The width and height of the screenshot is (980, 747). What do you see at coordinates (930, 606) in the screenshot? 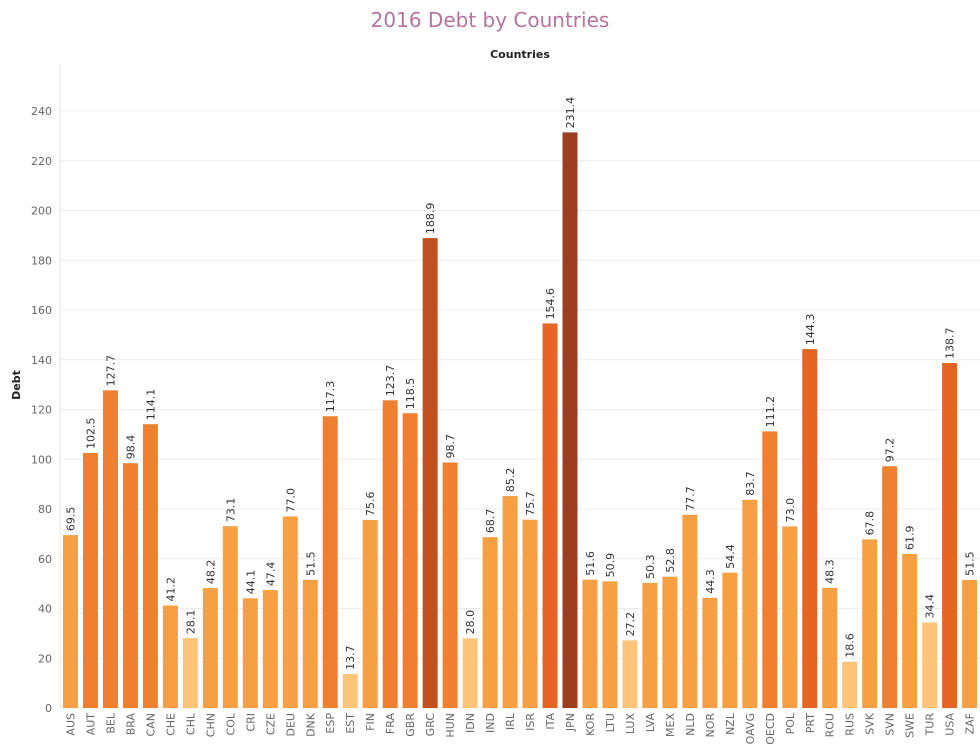
I see `data-label: 34.4` at bounding box center [930, 606].